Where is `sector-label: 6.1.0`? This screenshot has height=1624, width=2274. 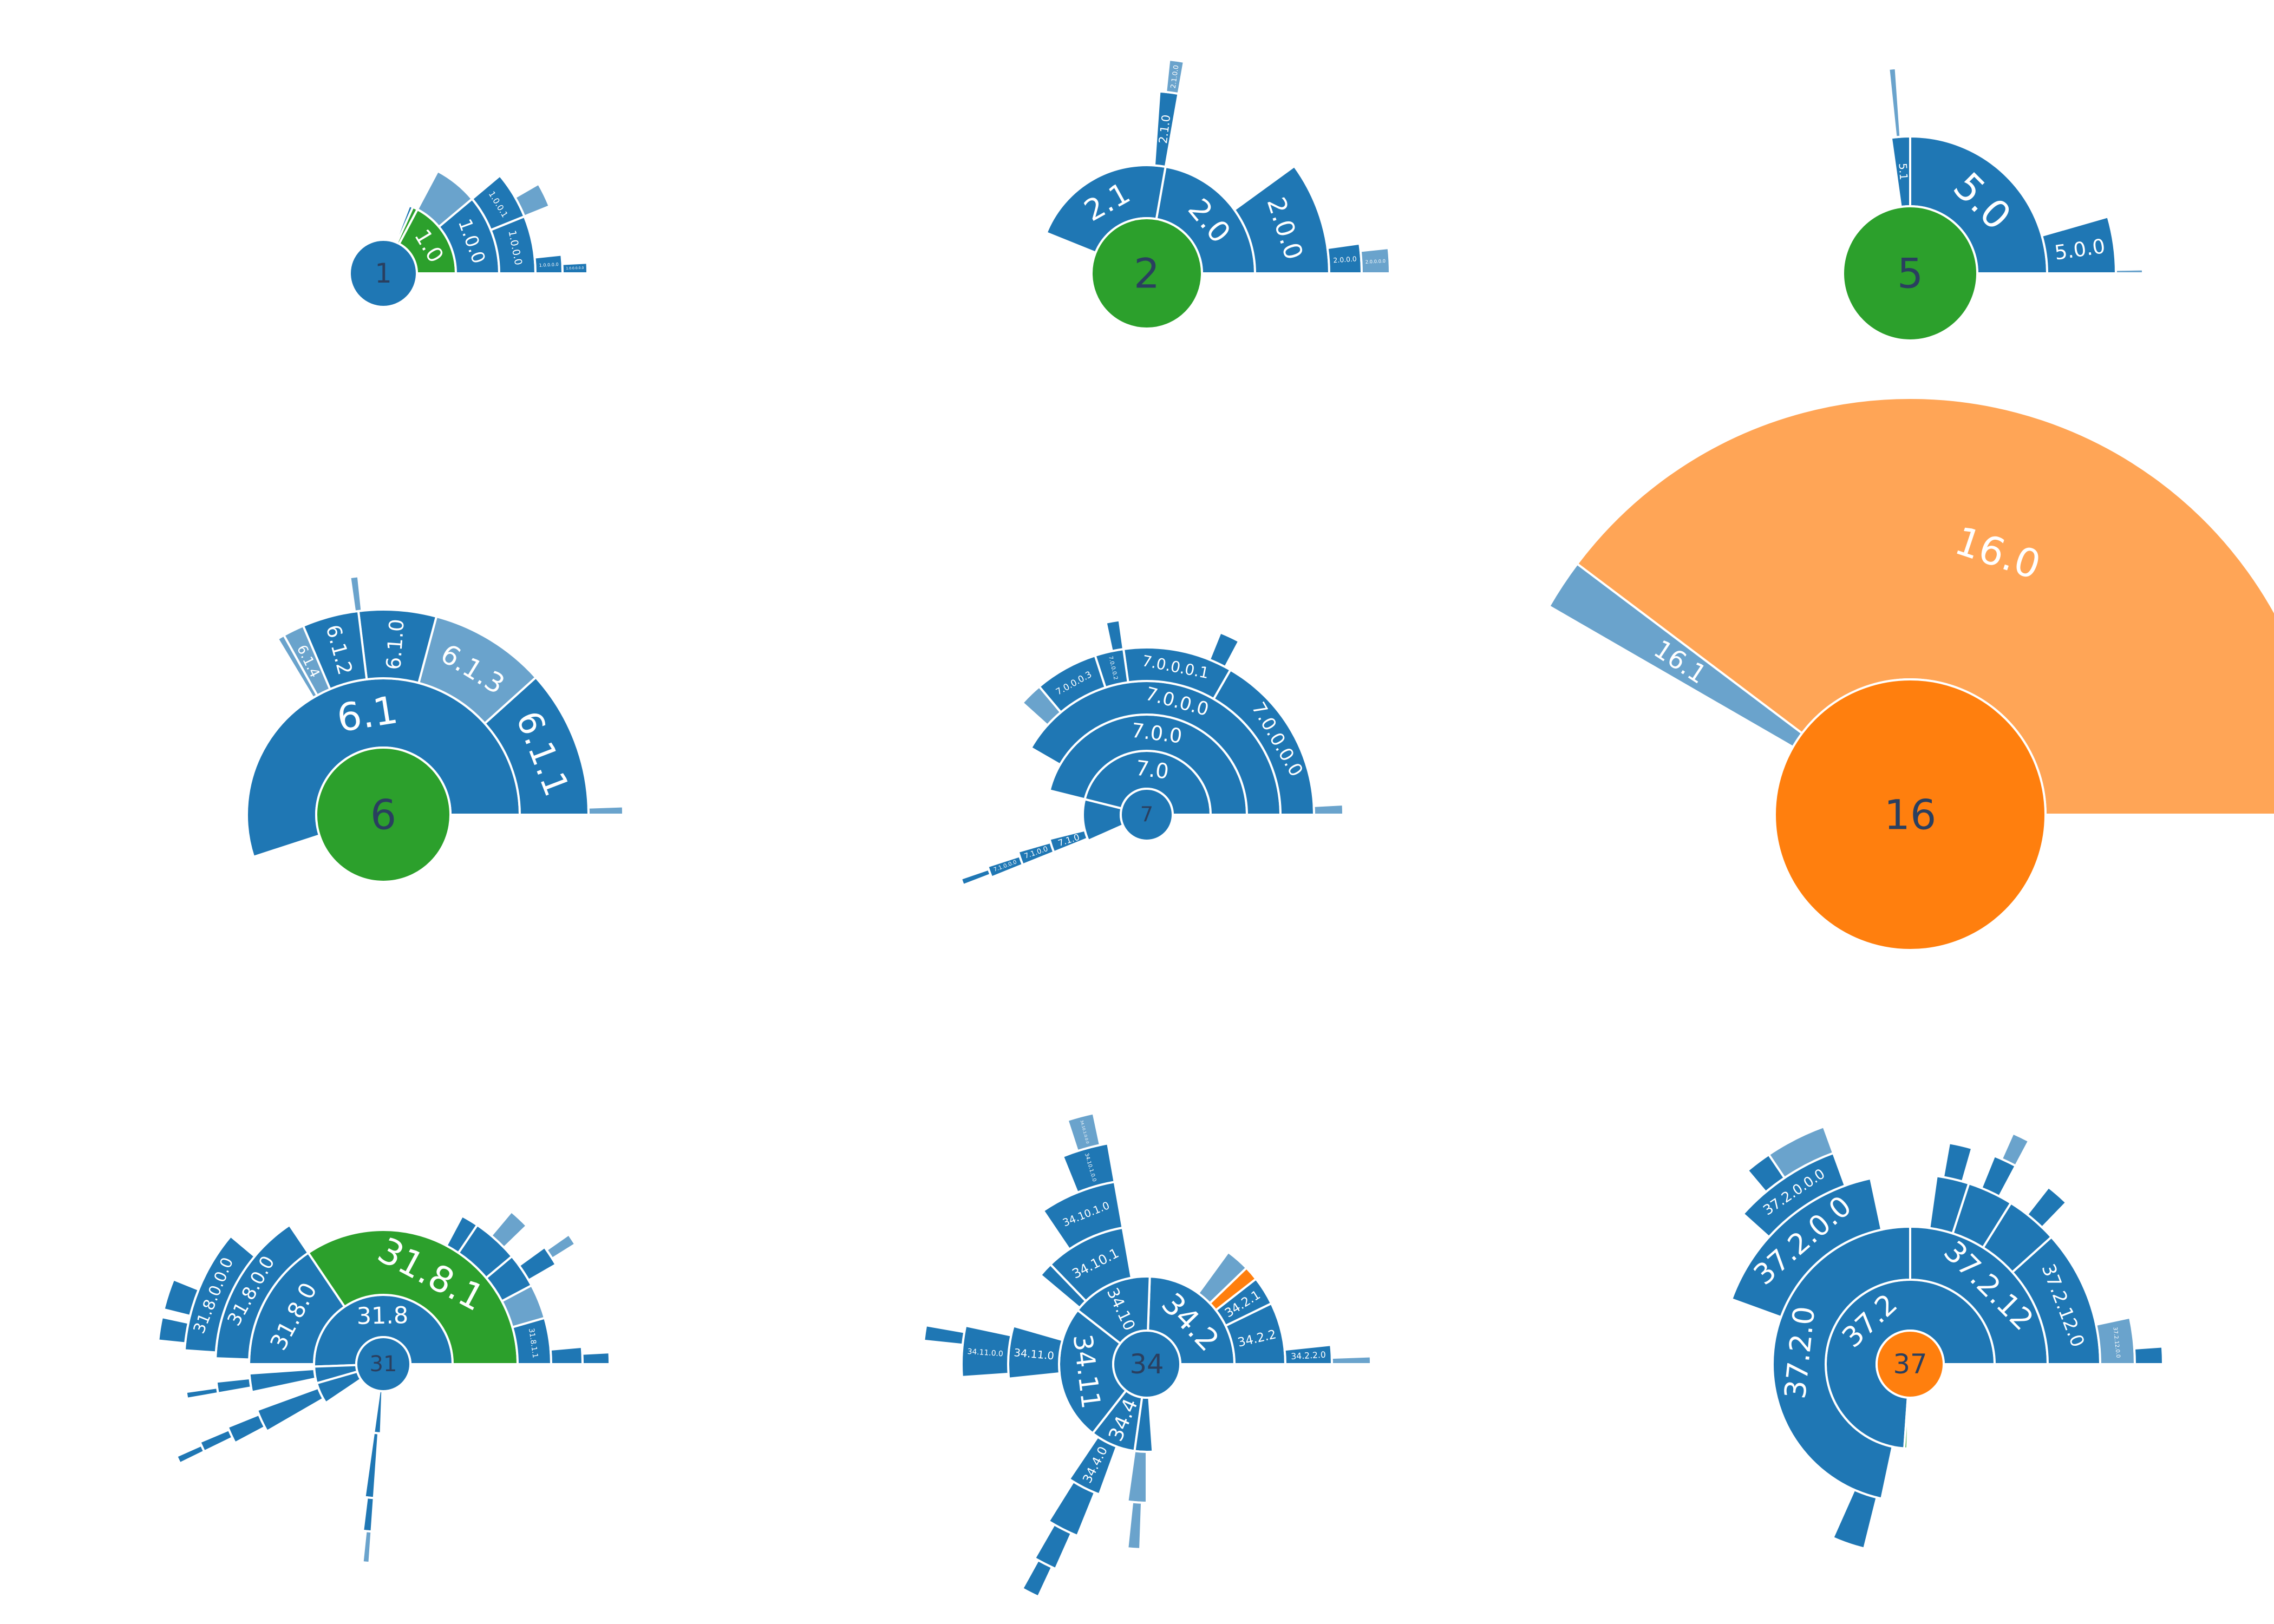
sector-label: 6.1.0 is located at coordinates (395, 645).